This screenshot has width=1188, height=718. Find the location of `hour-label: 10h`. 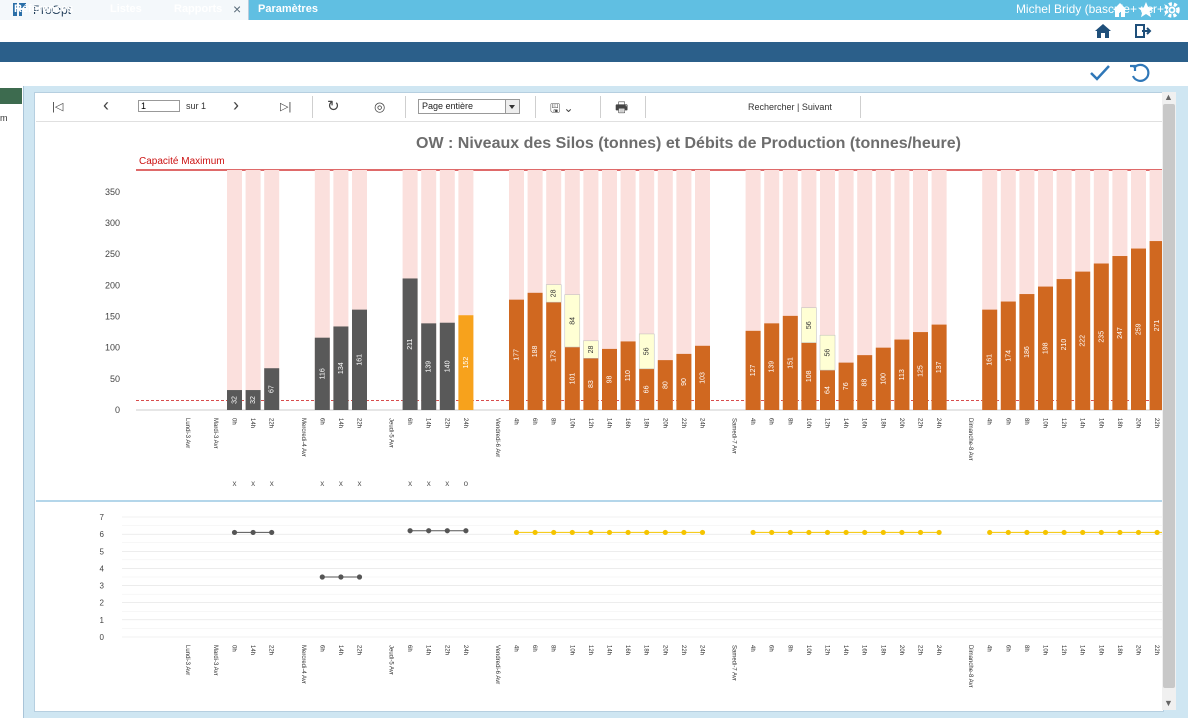

hour-label: 10h is located at coordinates (571, 423).